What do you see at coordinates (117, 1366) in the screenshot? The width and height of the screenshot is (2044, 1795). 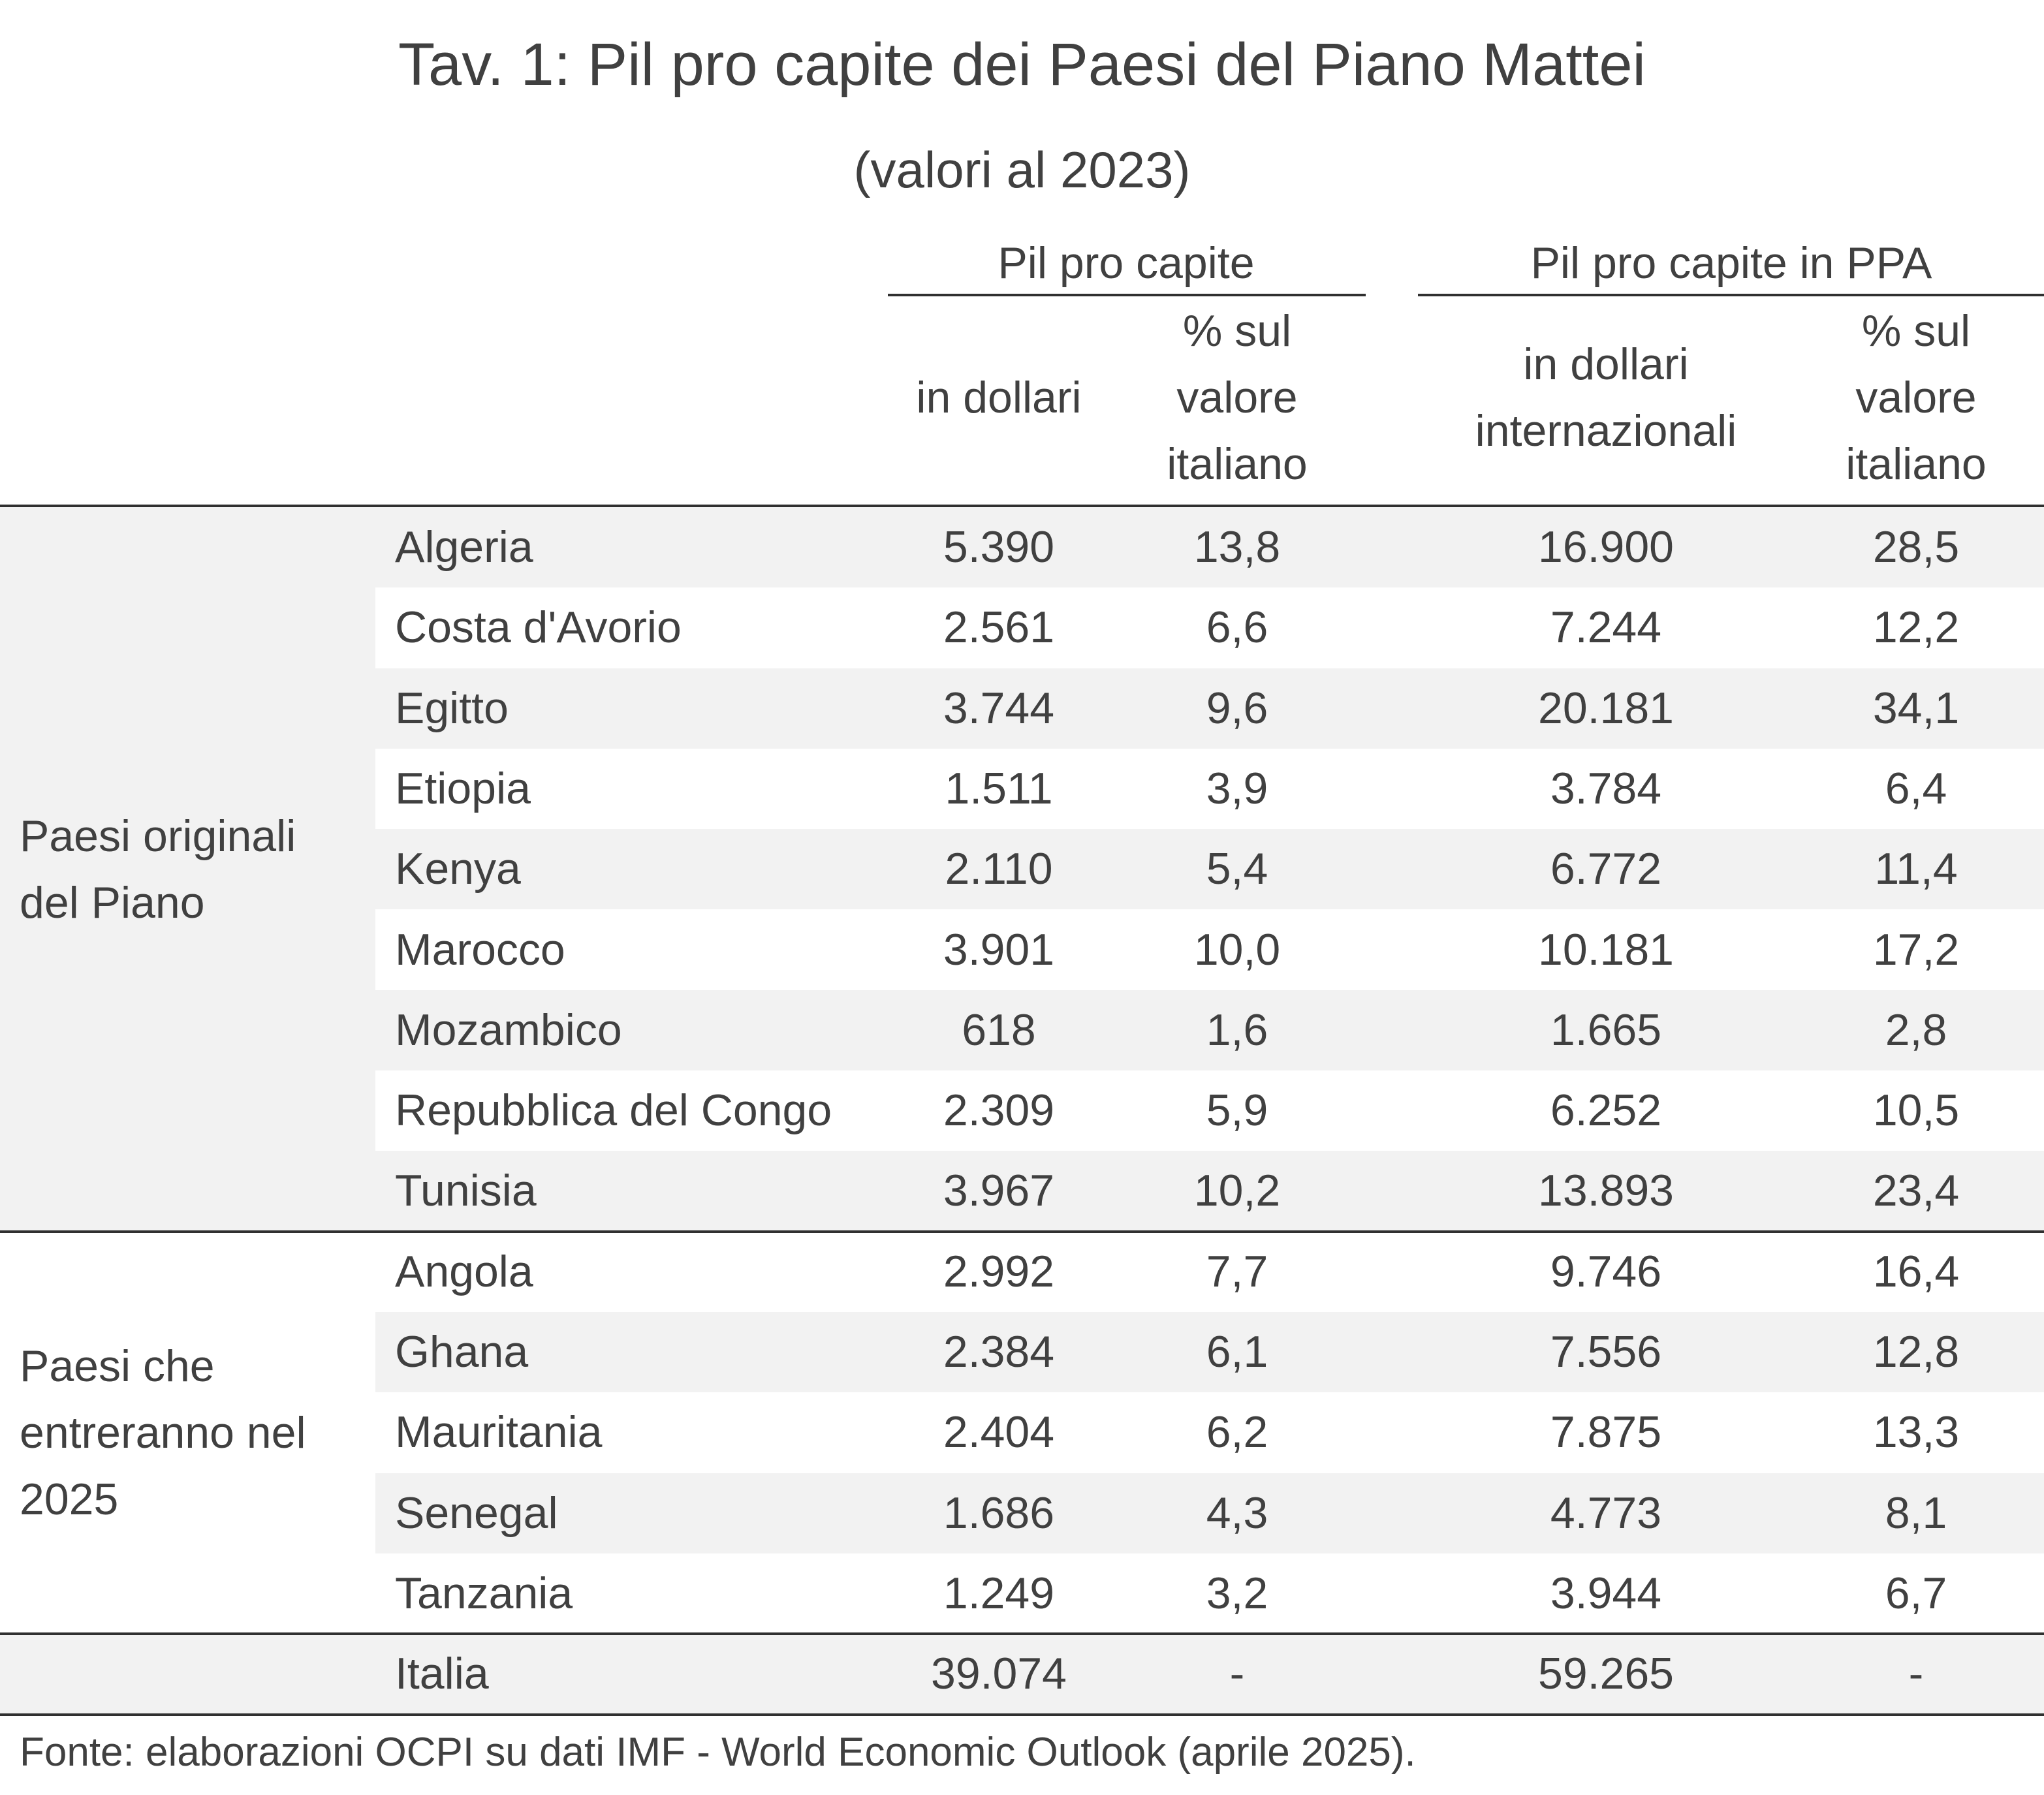 I see `group-label-line: Paesi che` at bounding box center [117, 1366].